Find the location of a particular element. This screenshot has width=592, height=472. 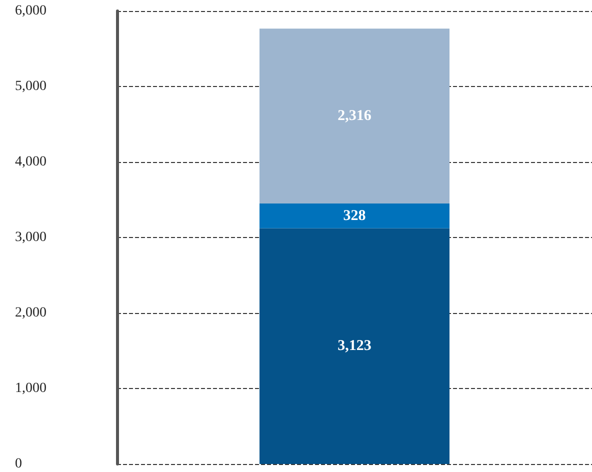

y-tick-label: 2,000 is located at coordinates (30, 313).